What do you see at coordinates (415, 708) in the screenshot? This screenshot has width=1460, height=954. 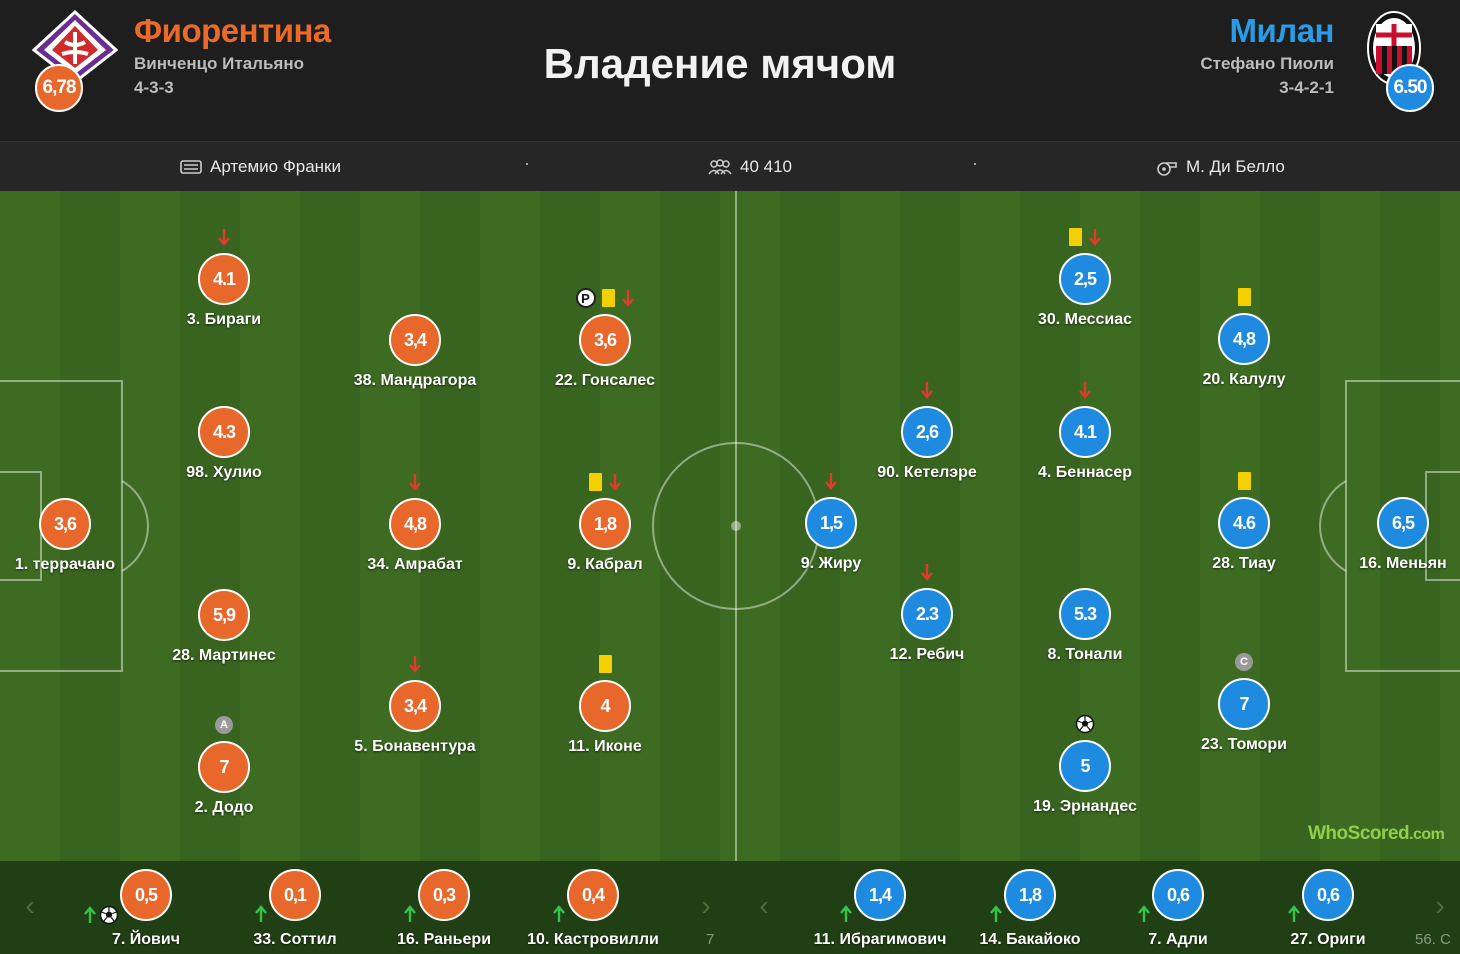 I see `home-player: 3,4 5. Бонавентура` at bounding box center [415, 708].